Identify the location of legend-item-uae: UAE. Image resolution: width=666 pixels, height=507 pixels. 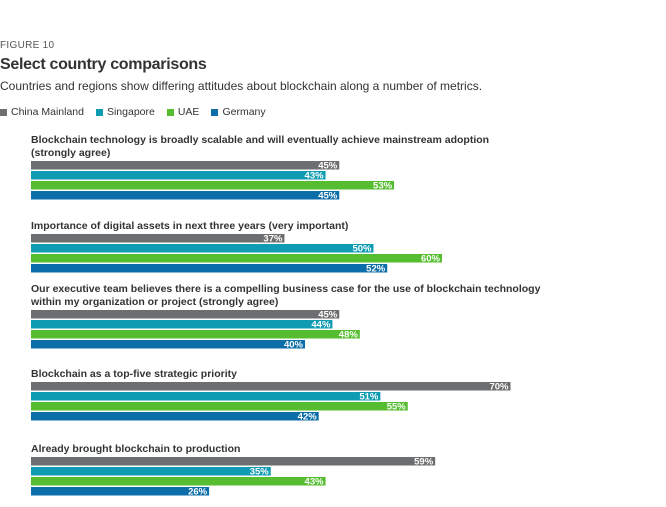
(183, 112).